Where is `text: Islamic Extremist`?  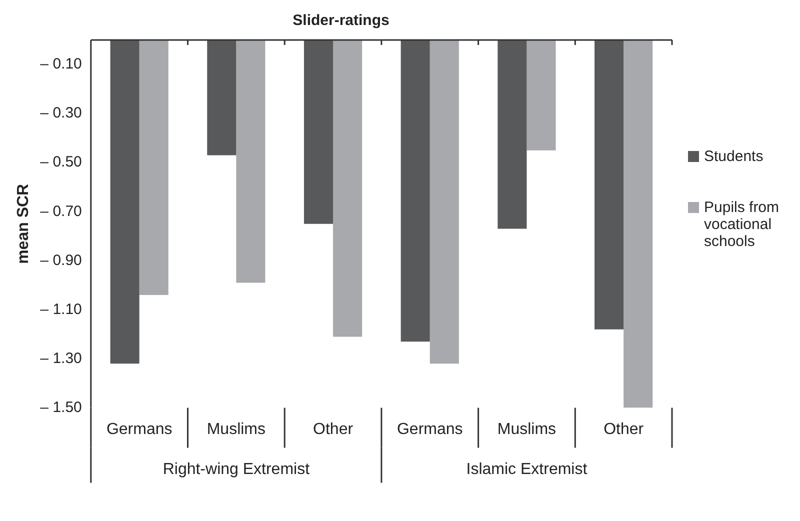 text: Islamic Extremist is located at coordinates (527, 469).